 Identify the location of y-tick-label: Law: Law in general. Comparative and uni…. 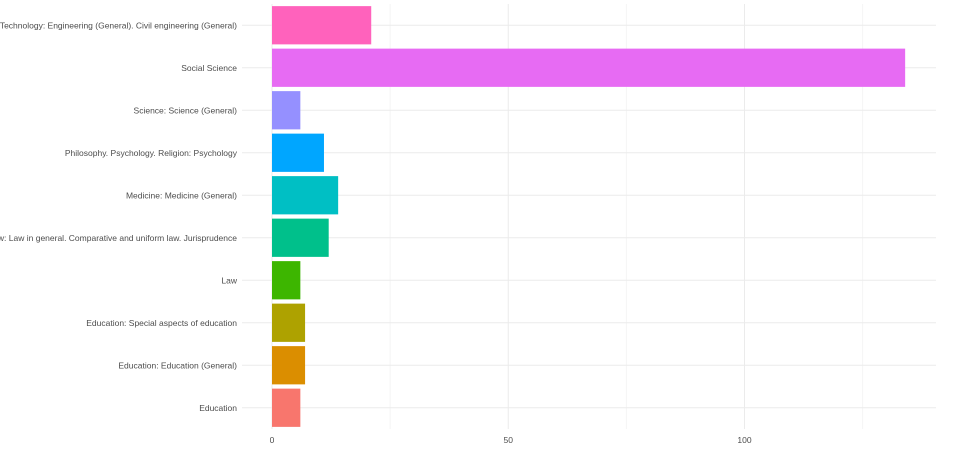
(118, 238).